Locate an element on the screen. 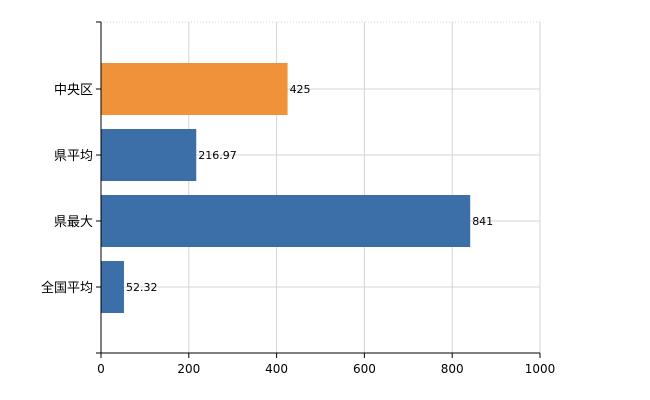 This screenshot has width=650, height=400. data-label: 52.32 is located at coordinates (141, 287).